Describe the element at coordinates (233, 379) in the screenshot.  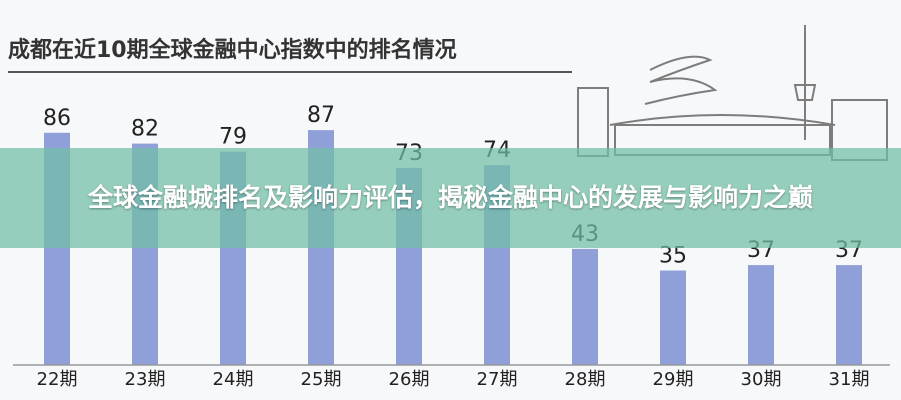
I see `x-tick-label: 24期` at that location.